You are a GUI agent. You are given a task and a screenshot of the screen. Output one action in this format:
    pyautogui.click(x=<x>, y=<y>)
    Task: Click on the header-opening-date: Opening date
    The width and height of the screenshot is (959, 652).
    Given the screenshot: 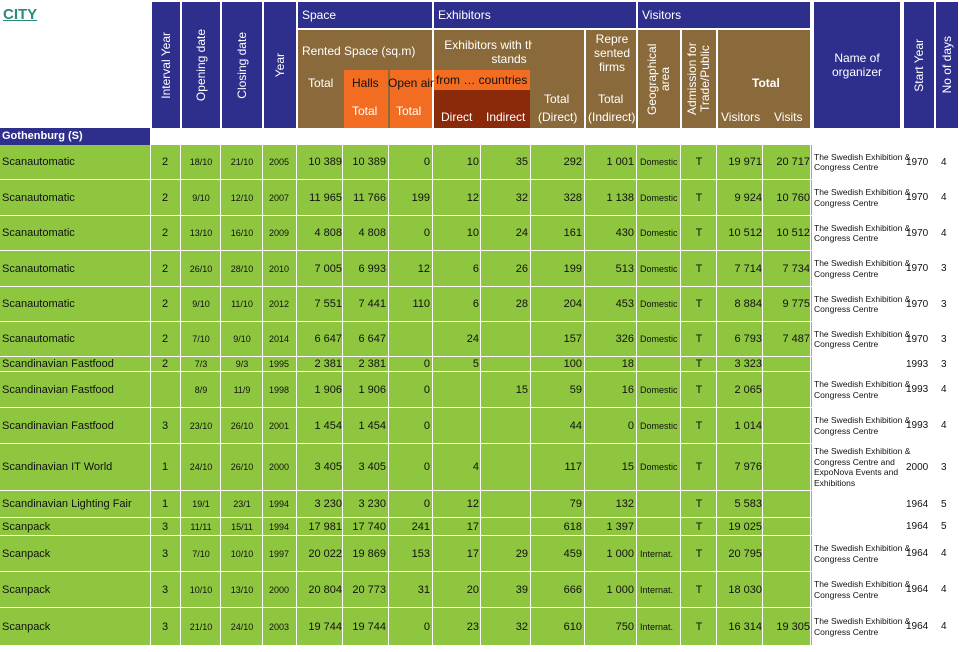 What is the action you would take?
    pyautogui.click(x=201, y=65)
    